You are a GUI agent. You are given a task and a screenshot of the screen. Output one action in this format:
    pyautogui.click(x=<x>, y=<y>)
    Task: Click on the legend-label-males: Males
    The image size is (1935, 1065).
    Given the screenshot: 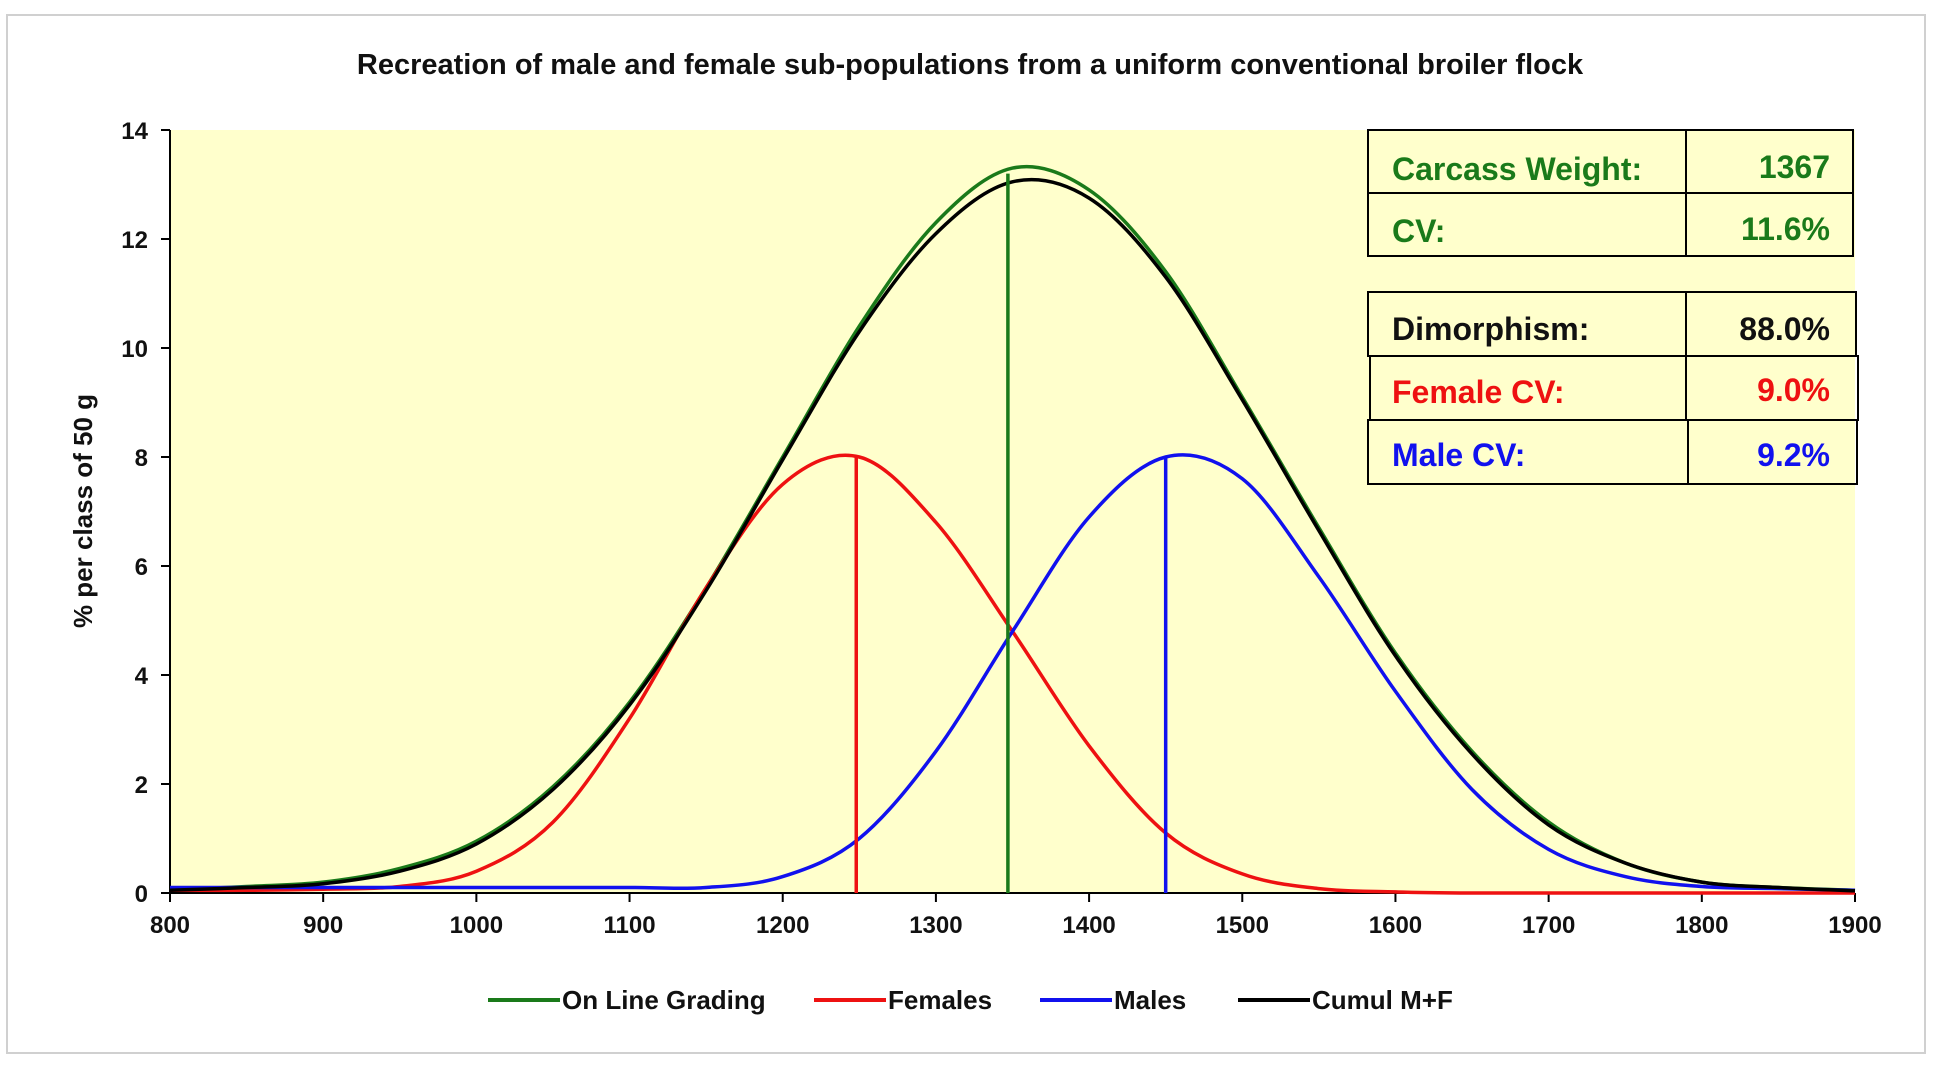 What is the action you would take?
    pyautogui.click(x=1150, y=1000)
    